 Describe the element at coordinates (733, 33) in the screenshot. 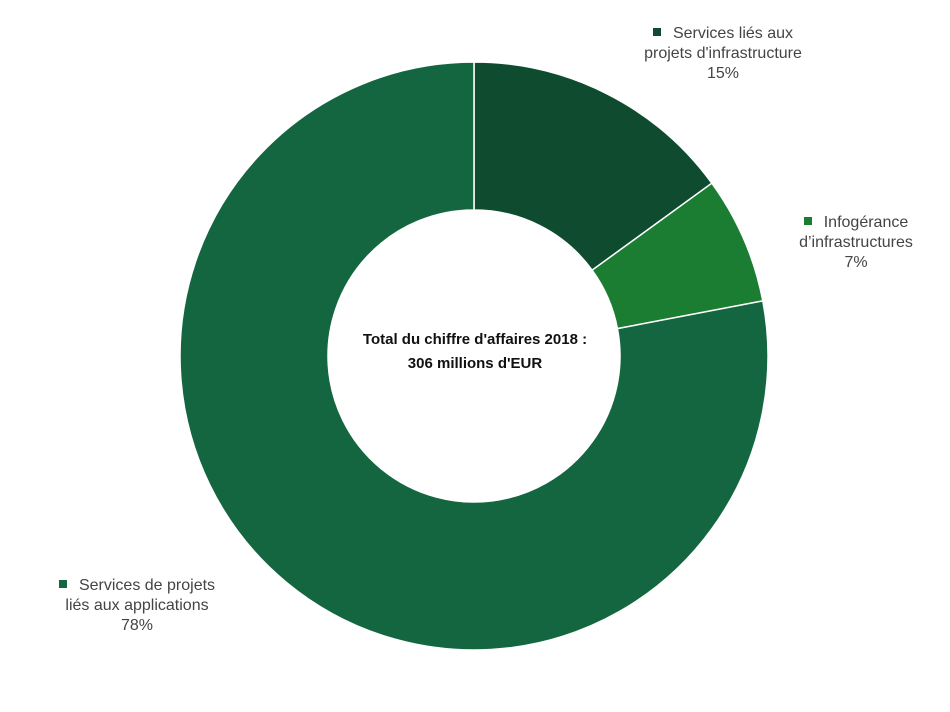

I see `legend-label-line-1: Services liés aux` at that location.